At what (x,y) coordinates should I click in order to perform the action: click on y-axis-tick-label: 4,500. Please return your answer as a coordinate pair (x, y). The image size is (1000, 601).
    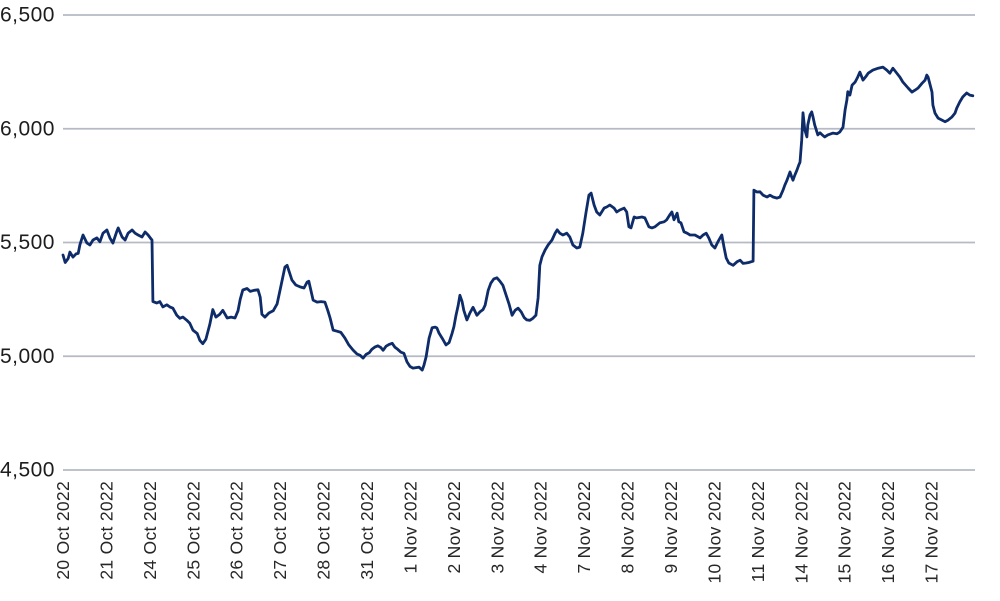
    Looking at the image, I should click on (27, 470).